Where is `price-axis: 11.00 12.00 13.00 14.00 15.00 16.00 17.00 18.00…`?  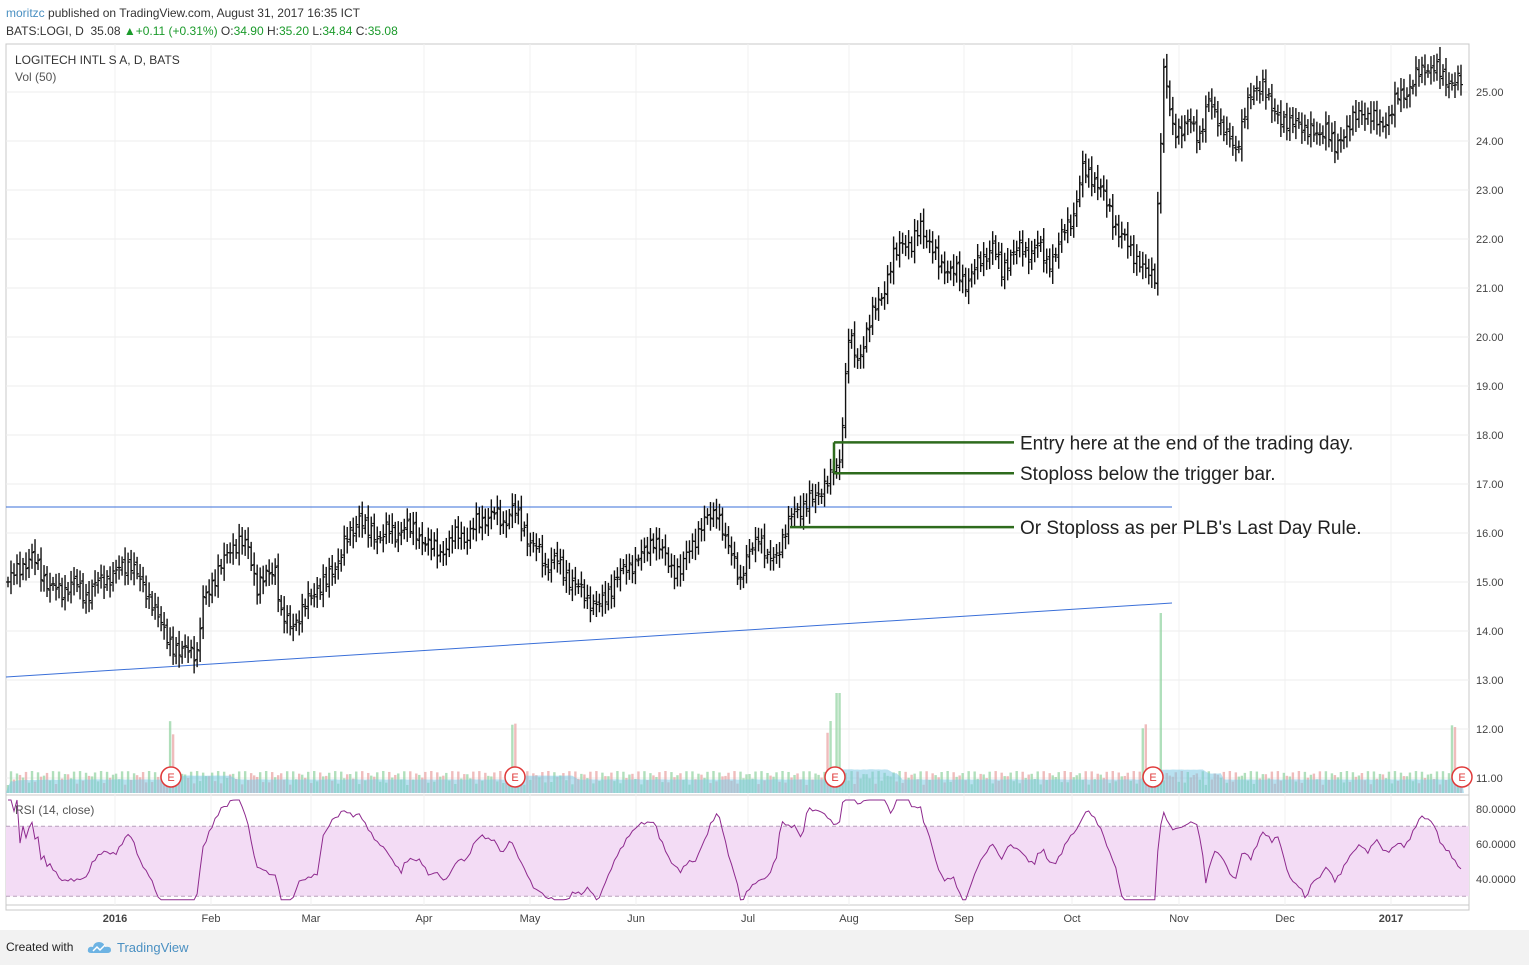
price-axis: 11.00 12.00 13.00 14.00 15.00 16.00 17.00 18.00… is located at coordinates (1496, 486).